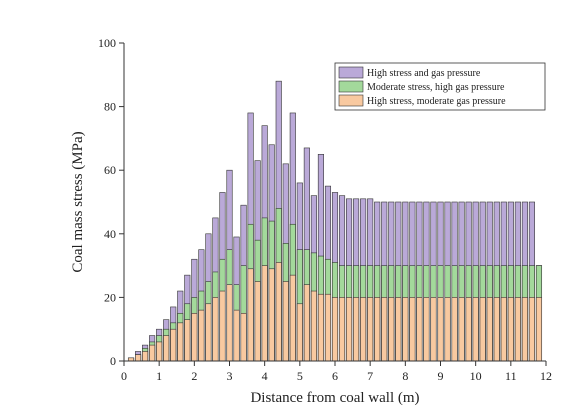 This screenshot has width=577, height=417. I want to click on y-tick-label: 20, so click(110, 297).